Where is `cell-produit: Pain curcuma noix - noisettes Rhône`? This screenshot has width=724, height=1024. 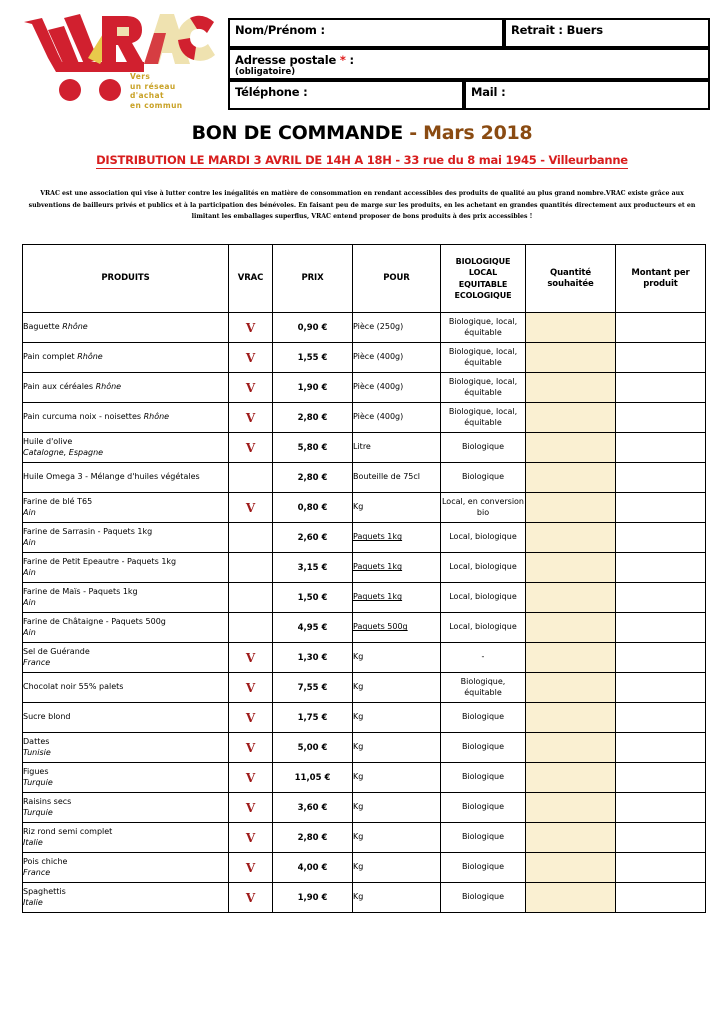 cell-produit: Pain curcuma noix - noisettes Rhône is located at coordinates (125, 417).